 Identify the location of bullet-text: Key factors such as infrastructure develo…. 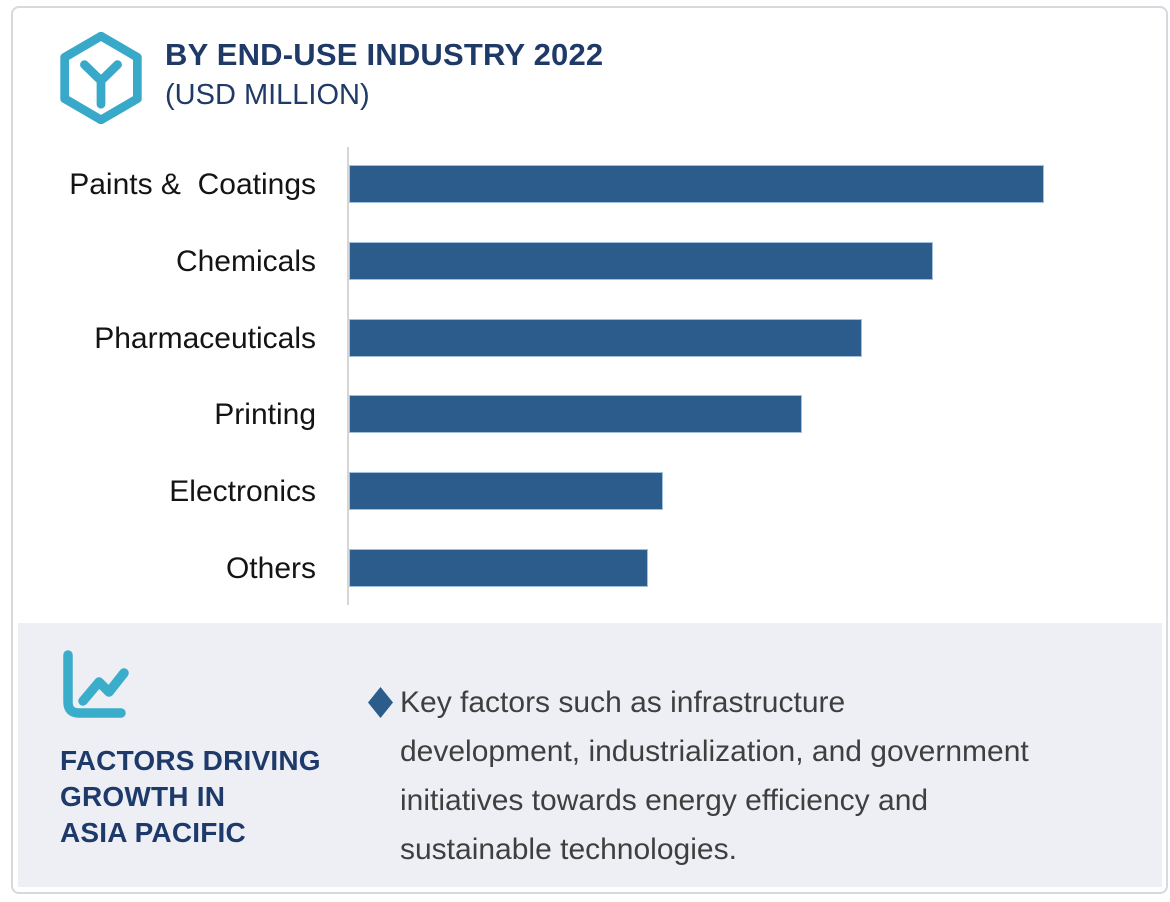
(780, 776).